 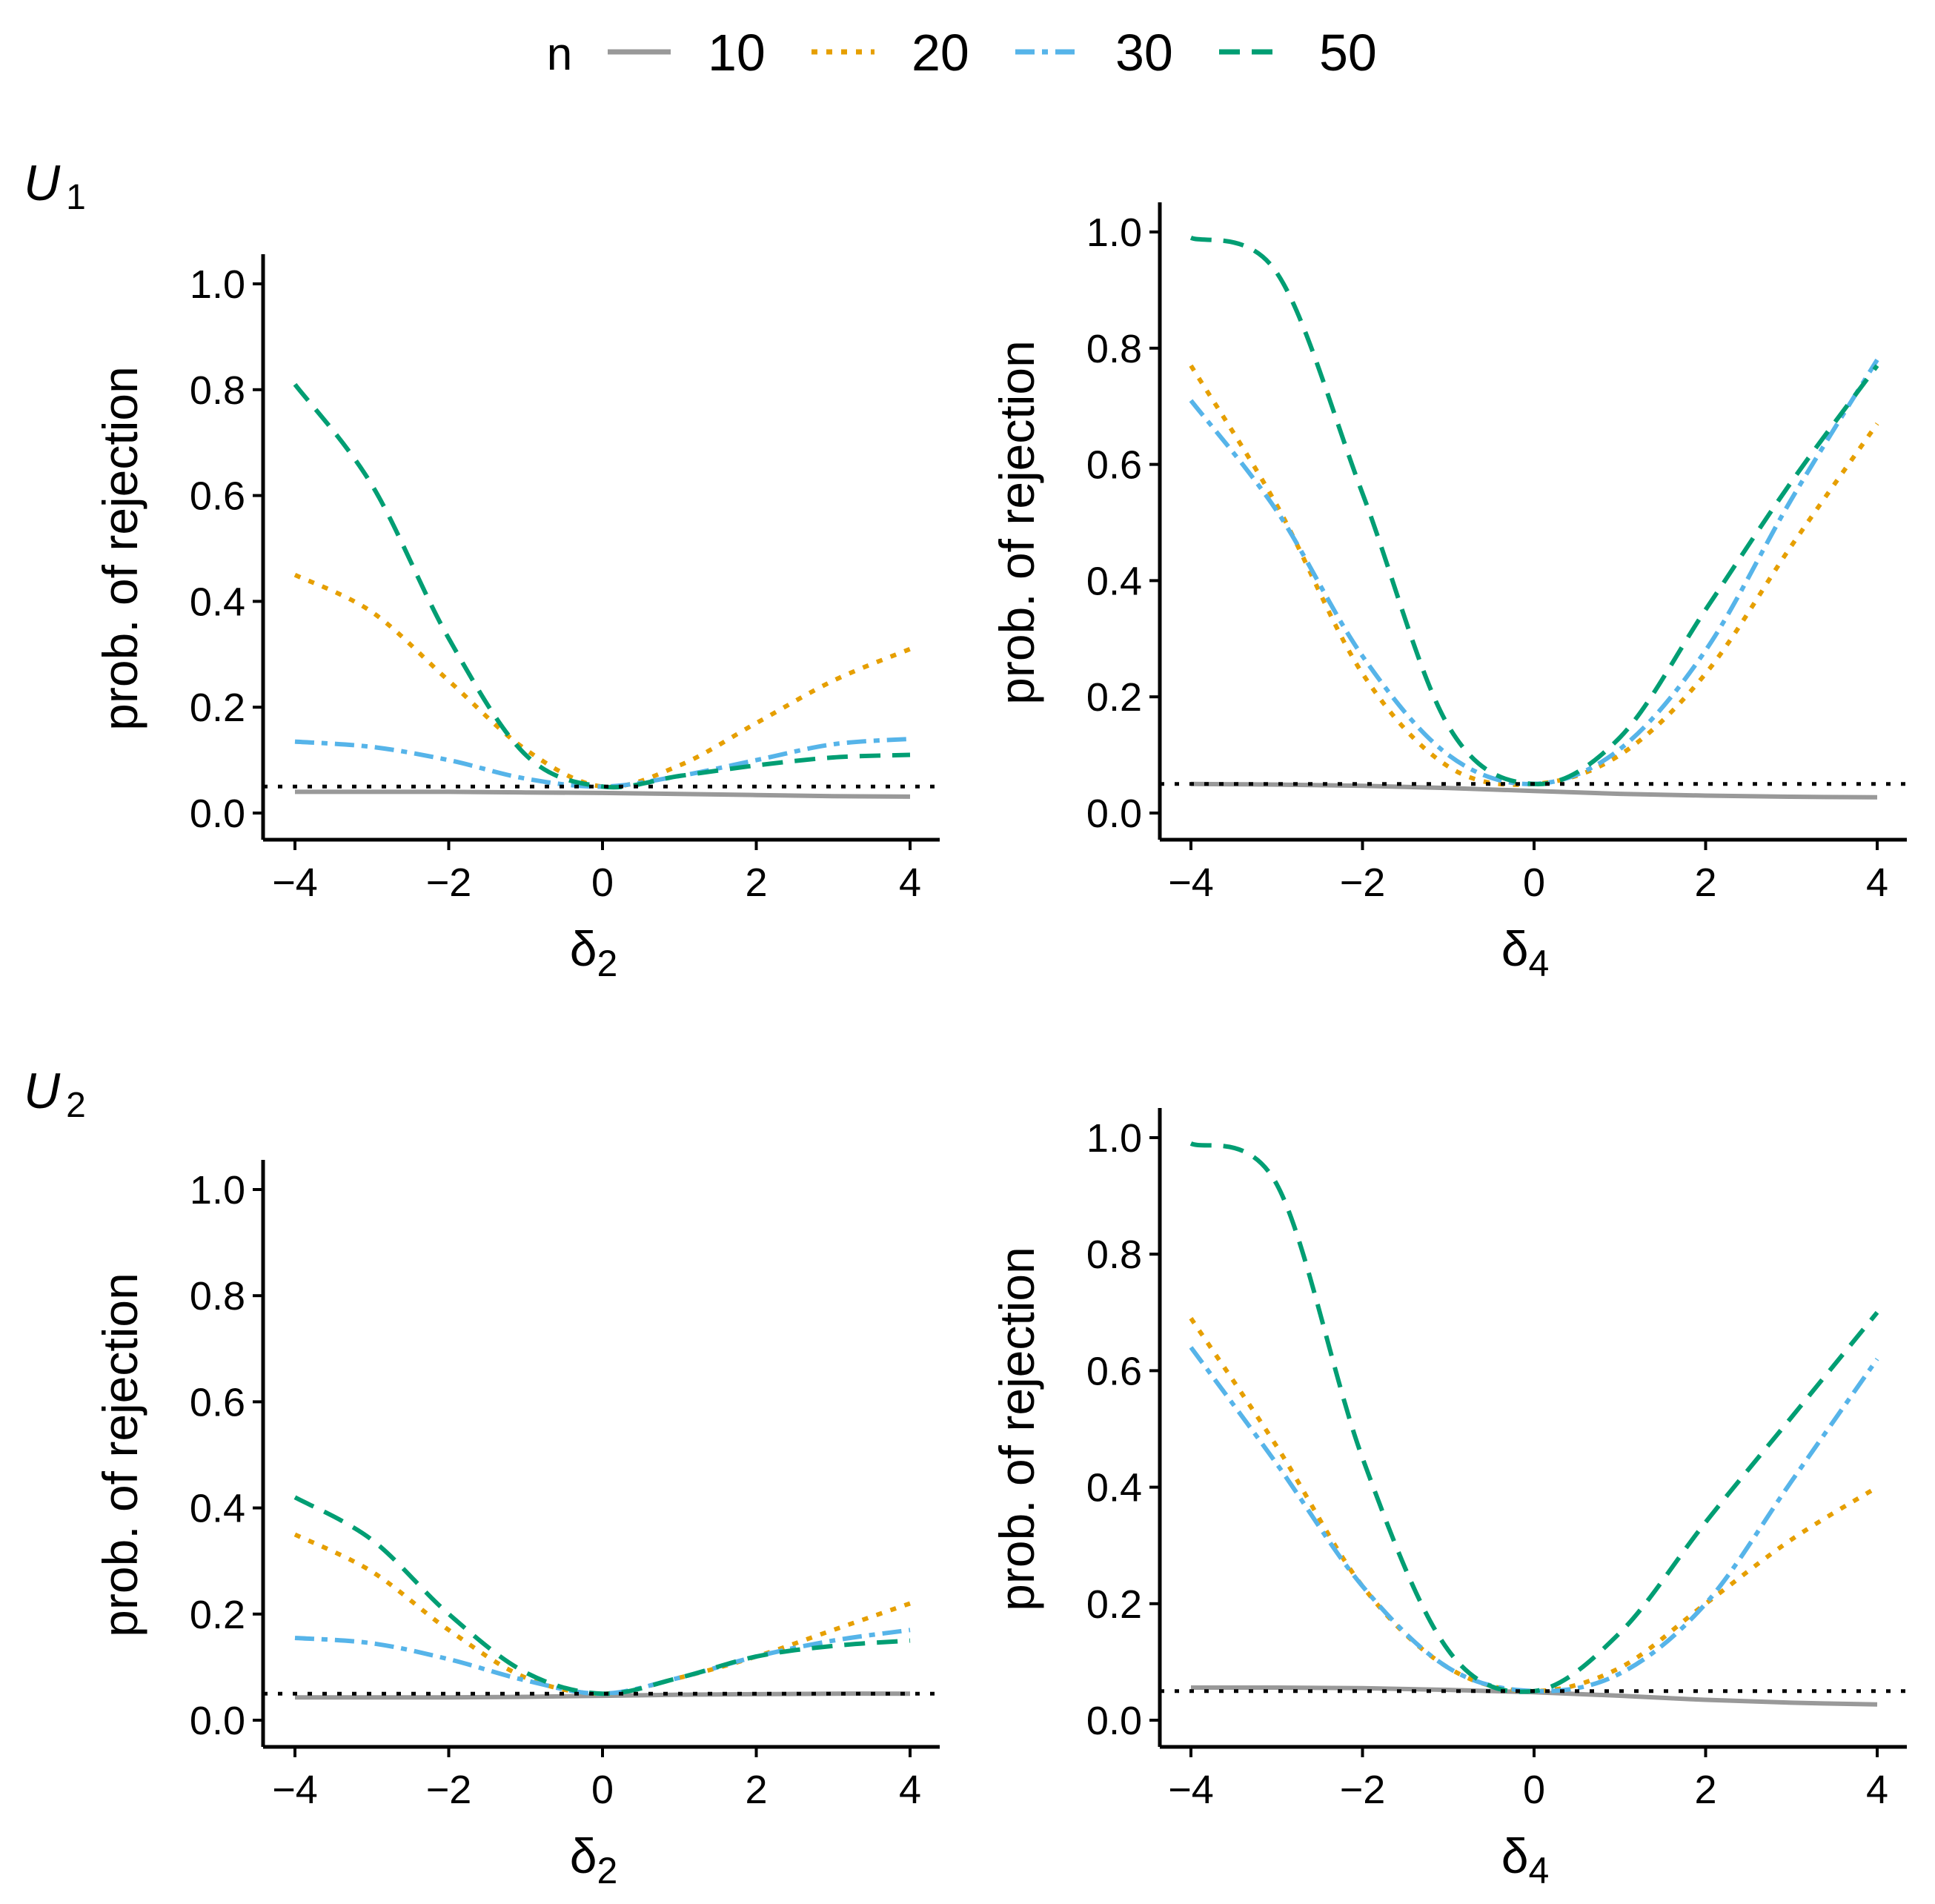 What do you see at coordinates (1144, 53) in the screenshot?
I see `legend-label-30: 30` at bounding box center [1144, 53].